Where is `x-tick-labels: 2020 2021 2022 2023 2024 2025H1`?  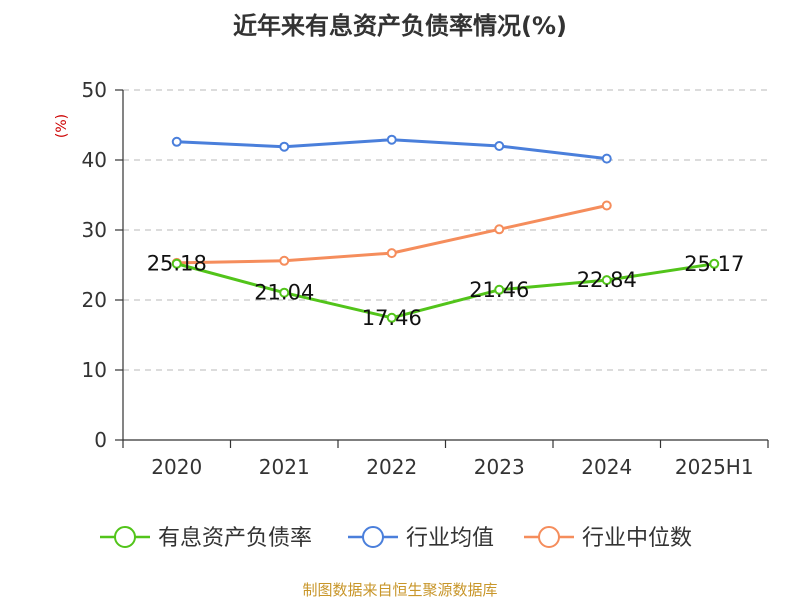 x-tick-labels: 2020 2021 2022 2023 2024 2025H1 is located at coordinates (452, 467).